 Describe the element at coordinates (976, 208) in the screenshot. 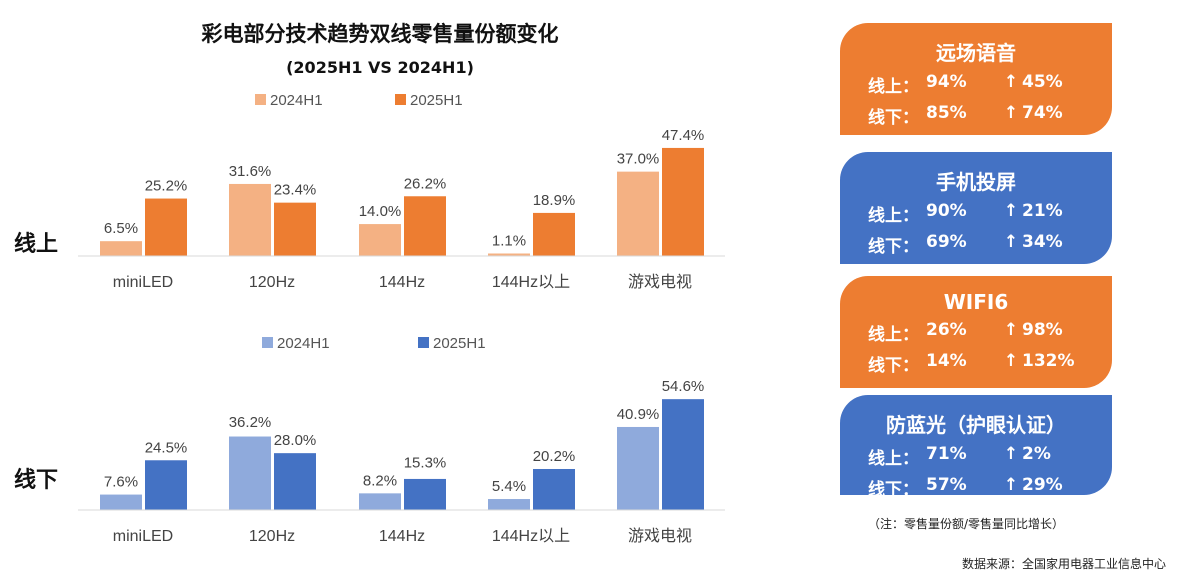

I see `feature-card: 手机投屏 线上： 90% ↑ 21% 线下： 69% ↑ 34%` at that location.